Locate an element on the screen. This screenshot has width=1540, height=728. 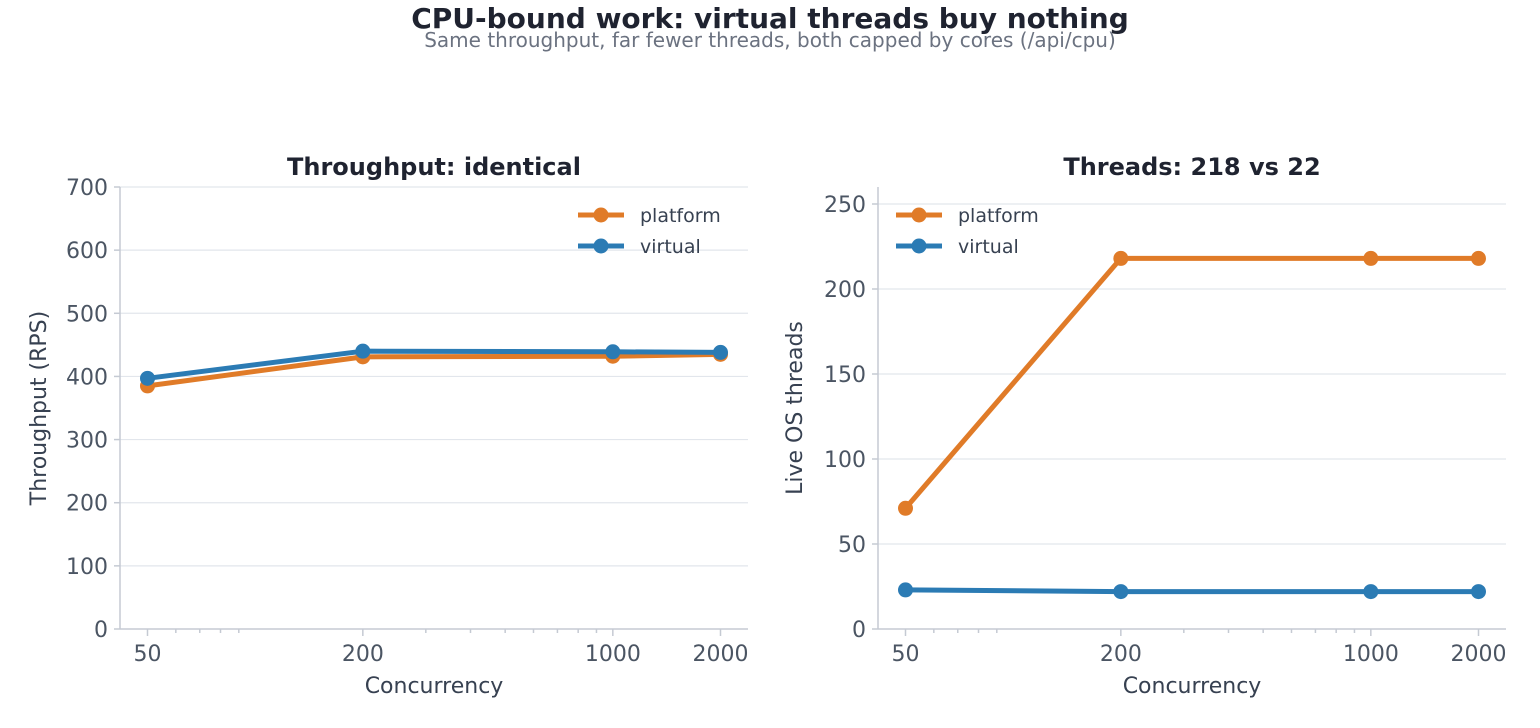
ytick-label: 150 is located at coordinates (845, 375).